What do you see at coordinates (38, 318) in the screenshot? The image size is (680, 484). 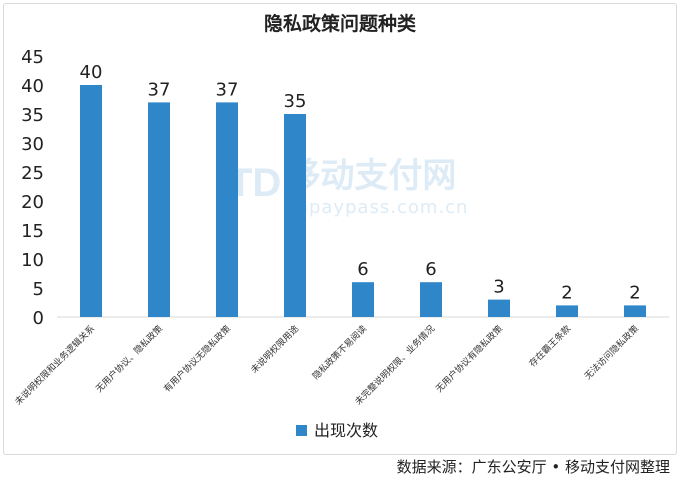 I see `y-tick-label: 0` at bounding box center [38, 318].